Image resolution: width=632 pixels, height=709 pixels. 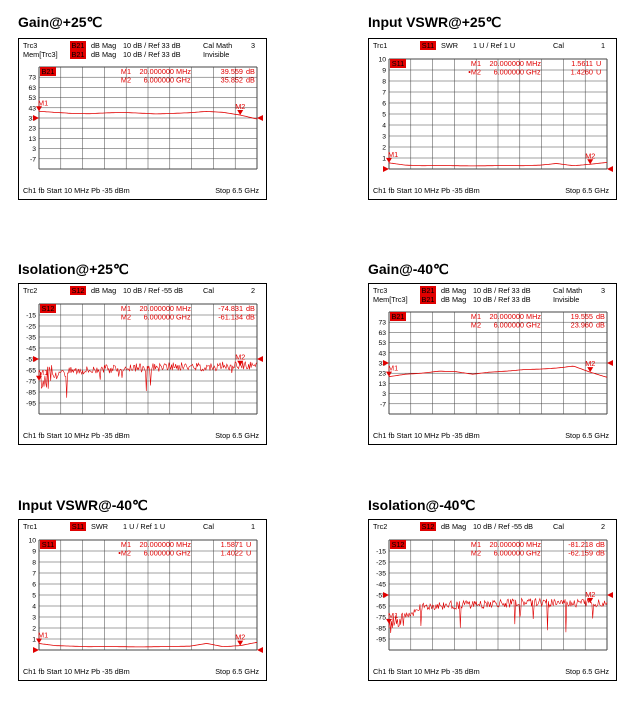 What do you see at coordinates (34, 552) in the screenshot?
I see `y-tick-label: 9` at bounding box center [34, 552].